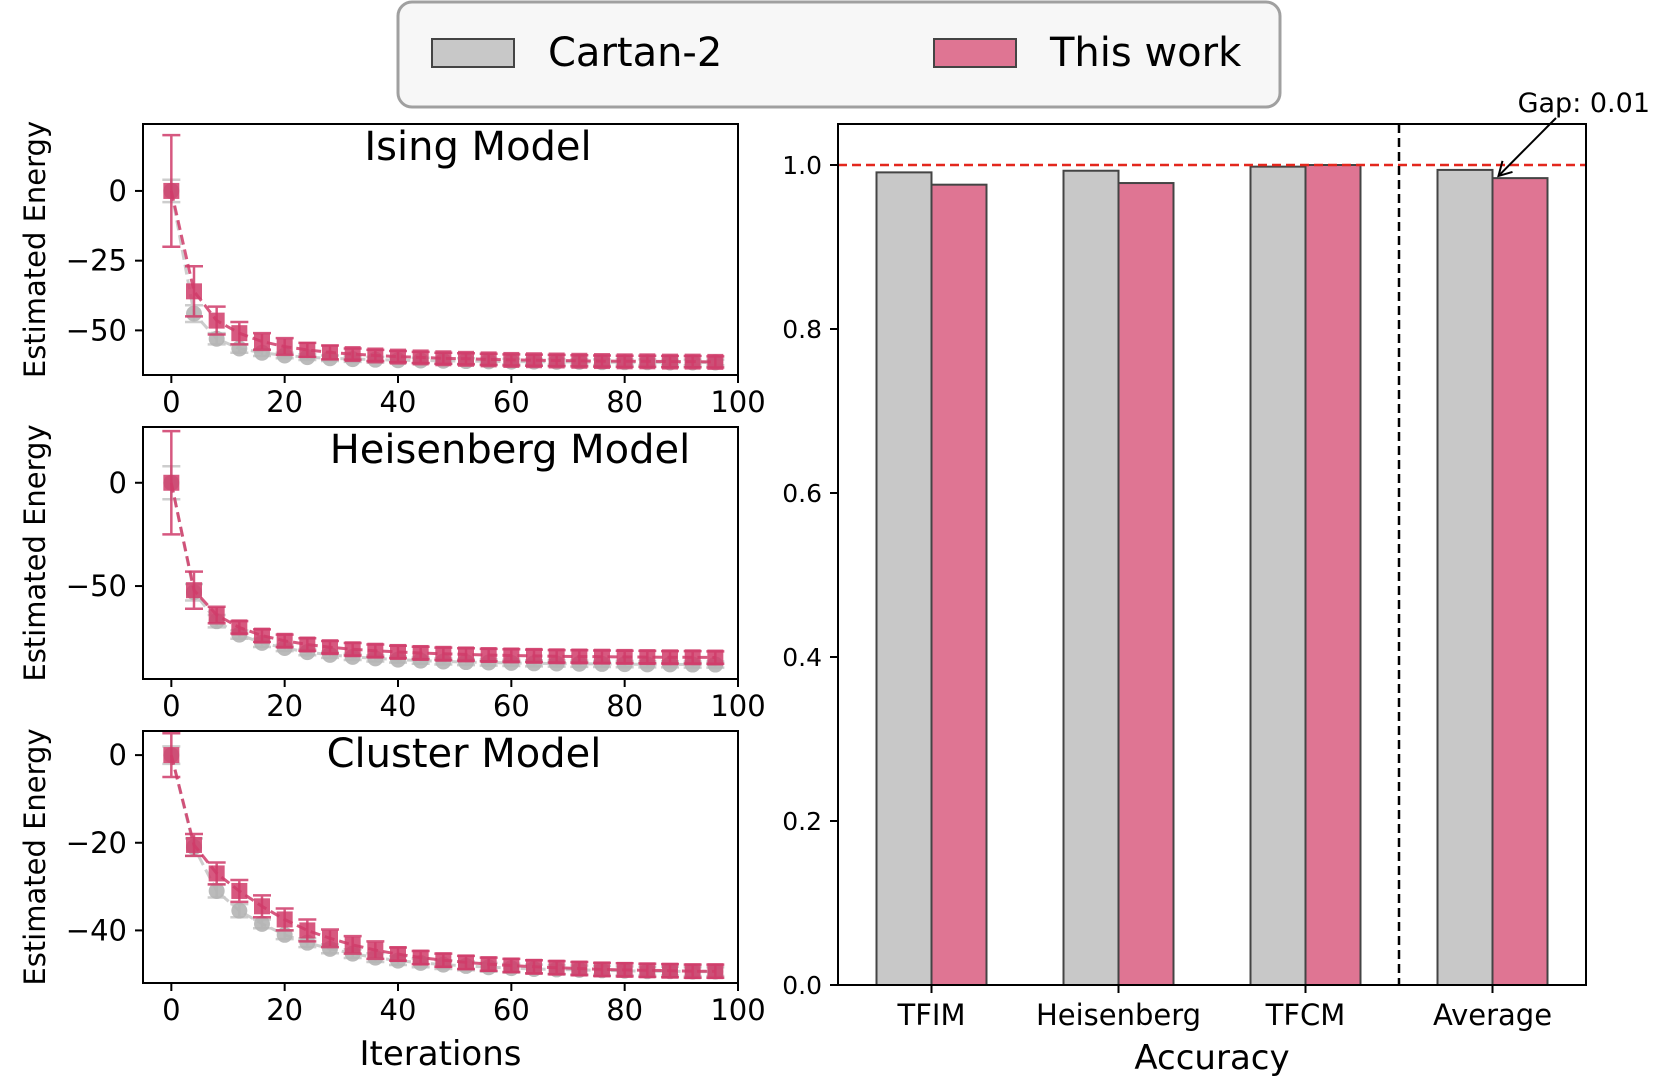 The height and width of the screenshot is (1090, 1660). I want to click on annotation-arrow, so click(1527, 147).